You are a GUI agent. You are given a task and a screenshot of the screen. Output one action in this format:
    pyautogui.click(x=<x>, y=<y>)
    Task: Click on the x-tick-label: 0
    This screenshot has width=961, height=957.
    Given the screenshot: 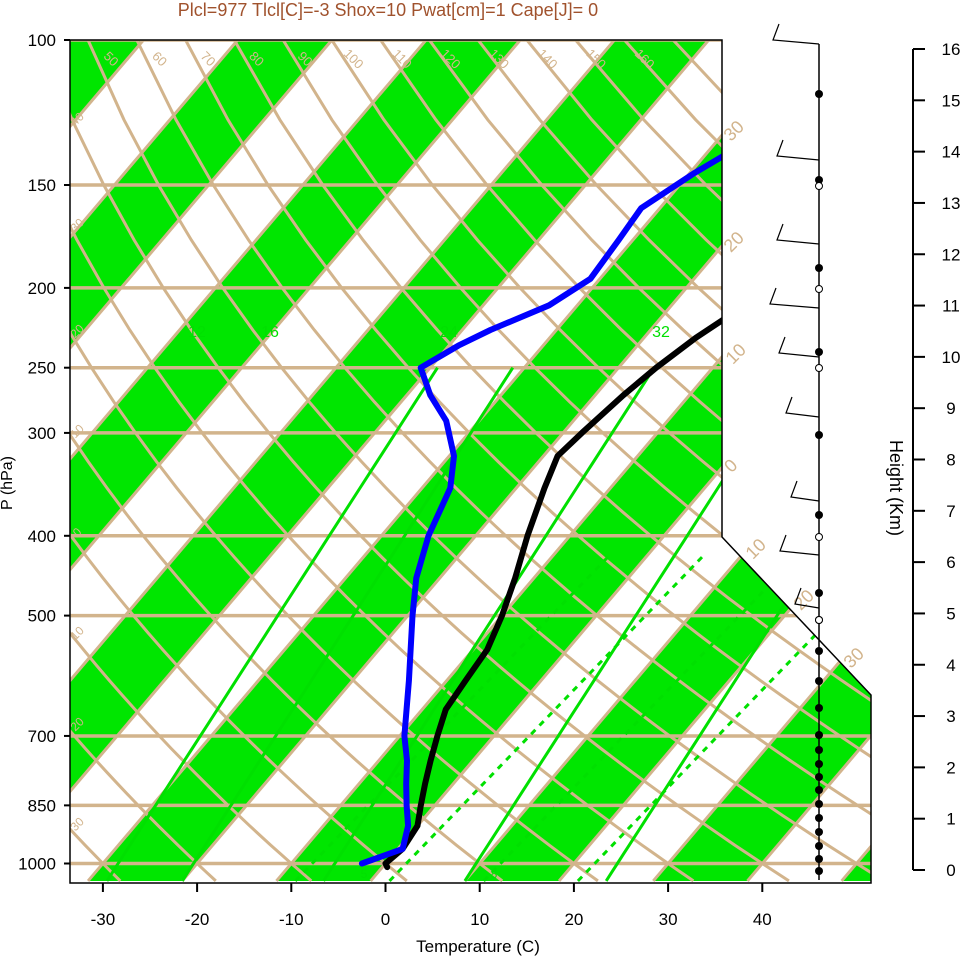 What is the action you would take?
    pyautogui.click(x=385, y=919)
    